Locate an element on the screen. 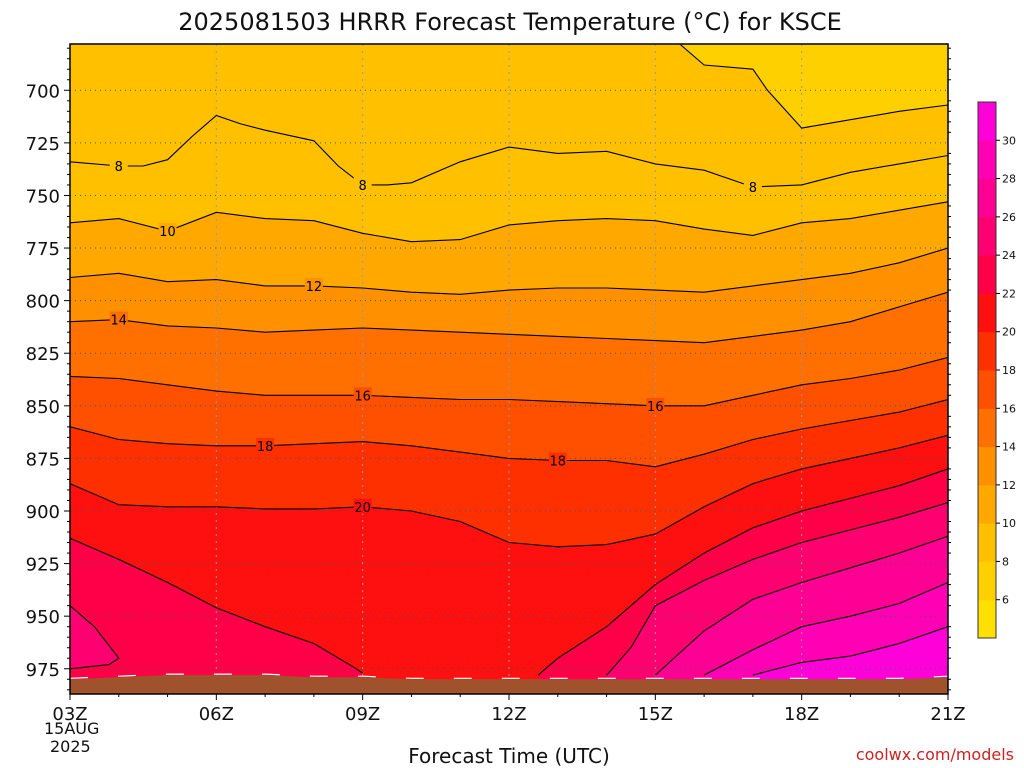  colorbar-tick-label: 26 is located at coordinates (1009, 217).